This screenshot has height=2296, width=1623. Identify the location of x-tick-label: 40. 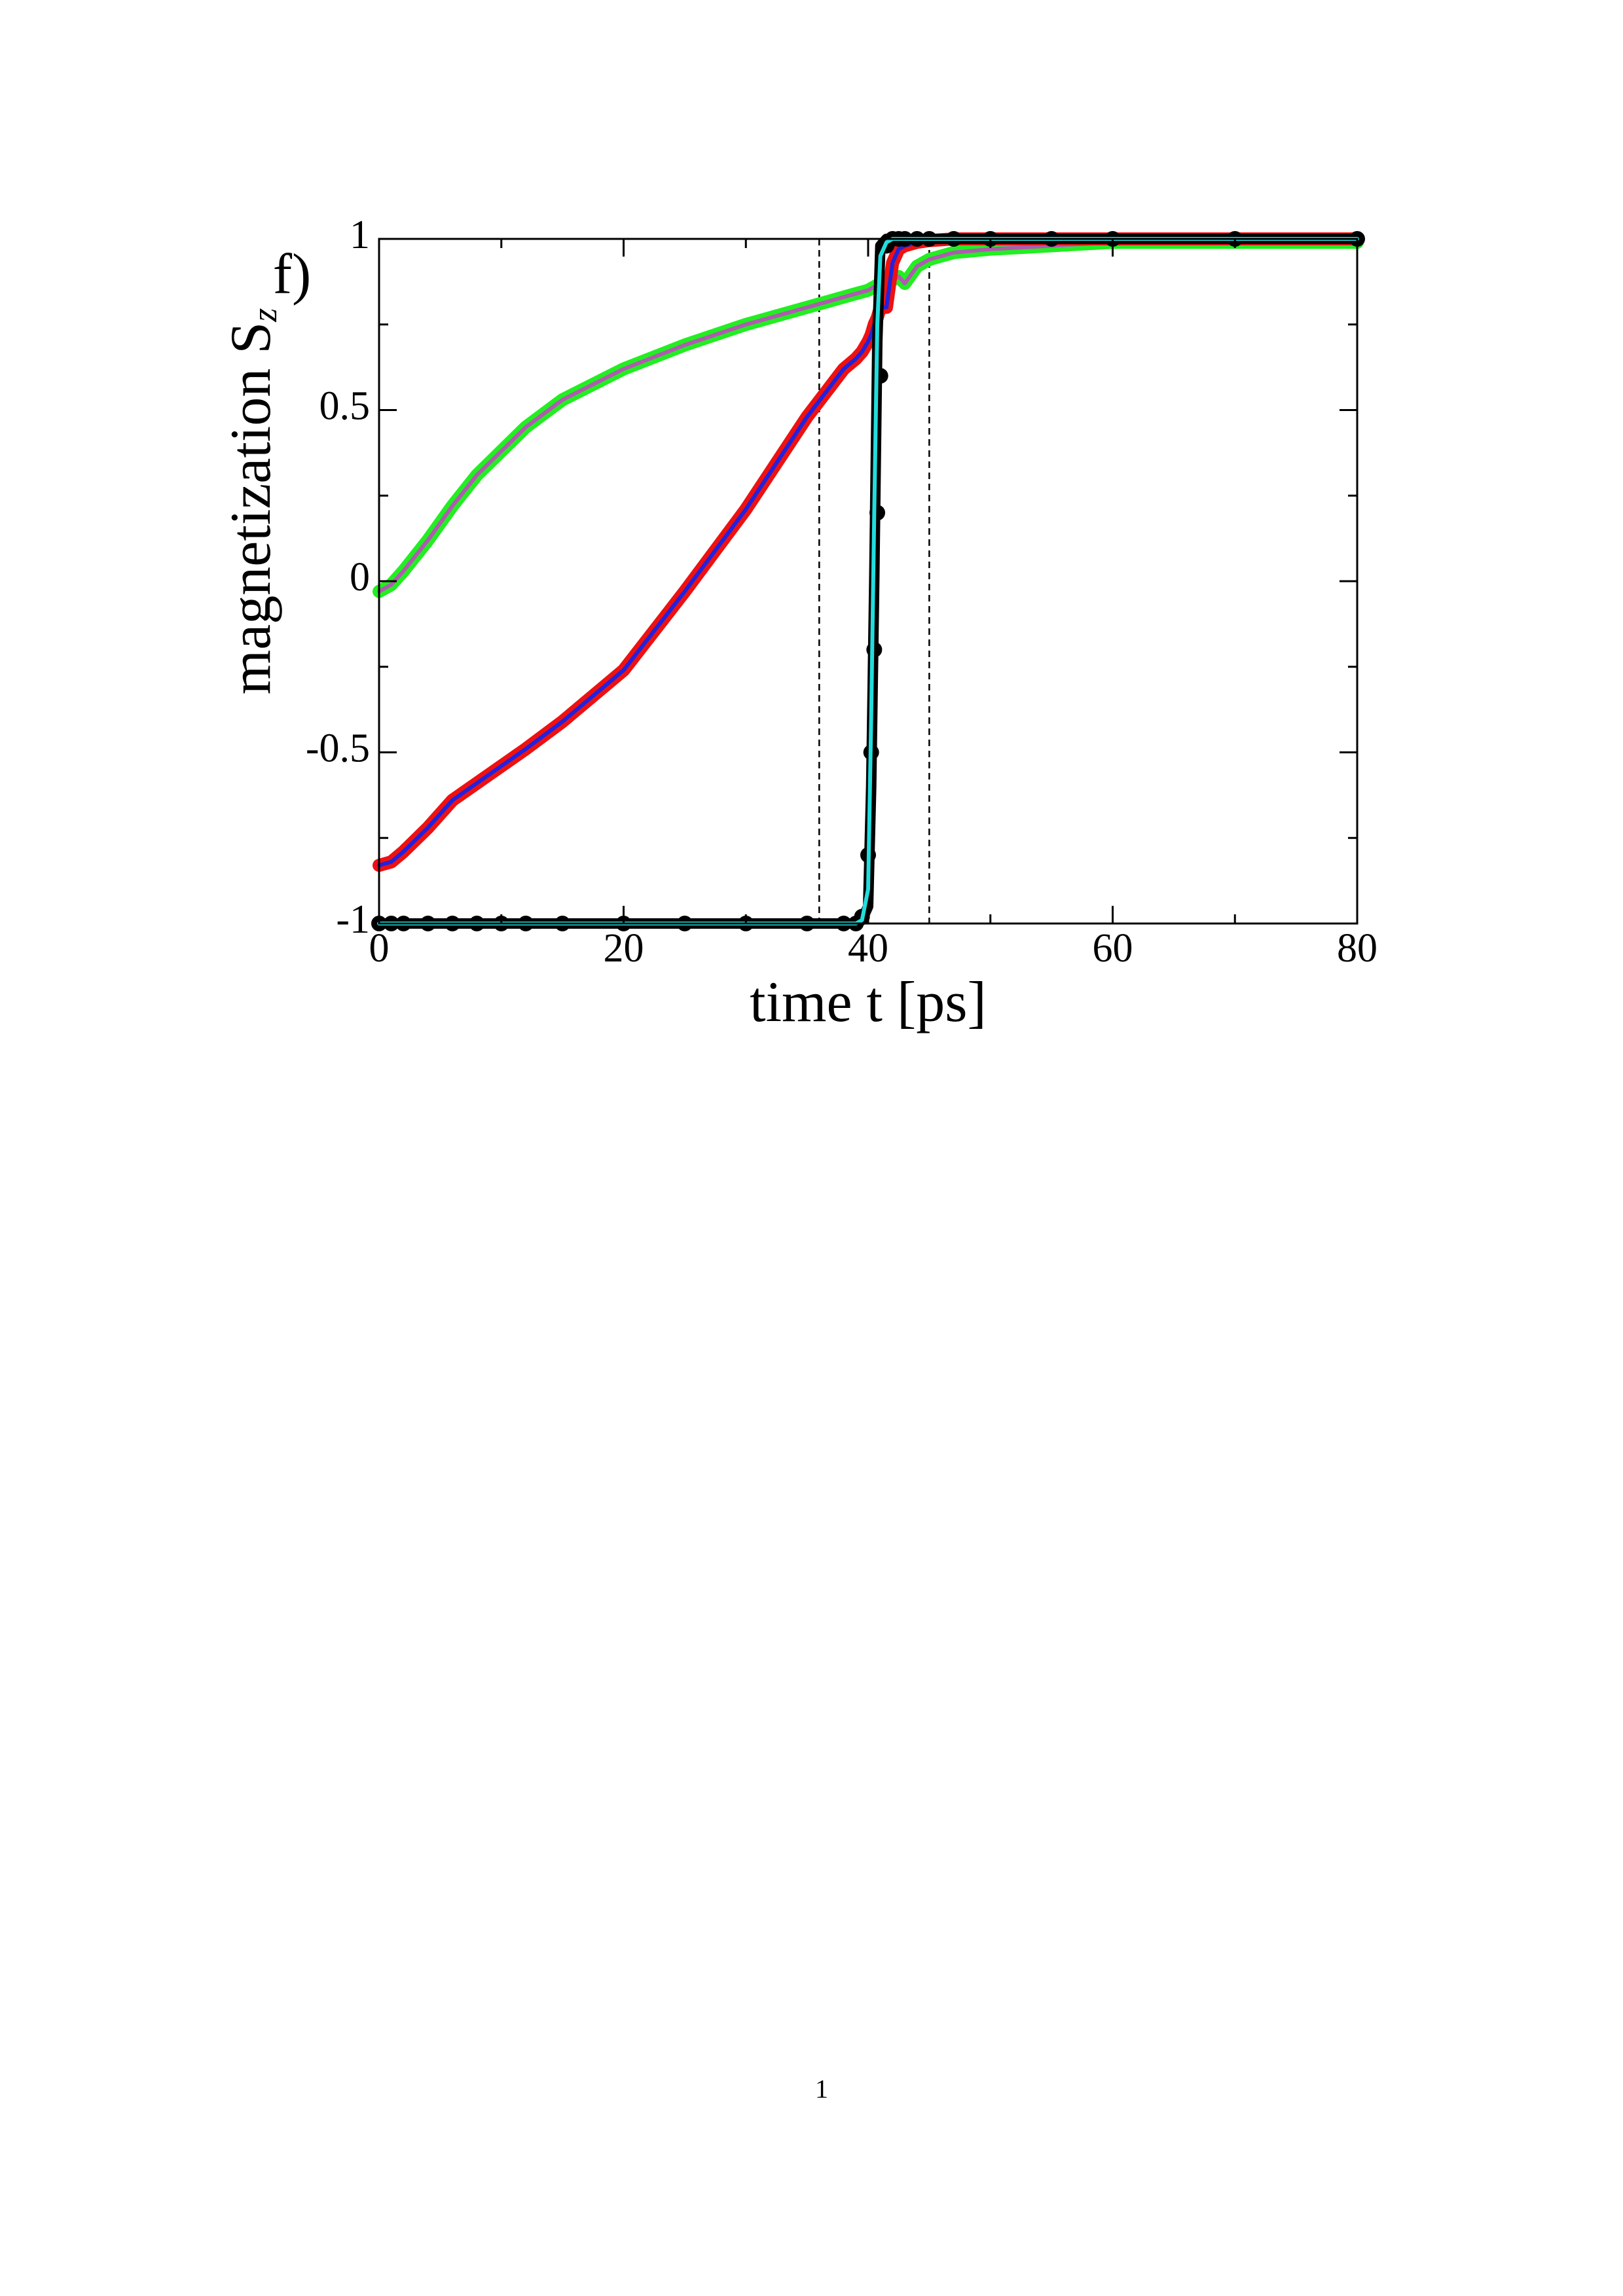
(868, 948).